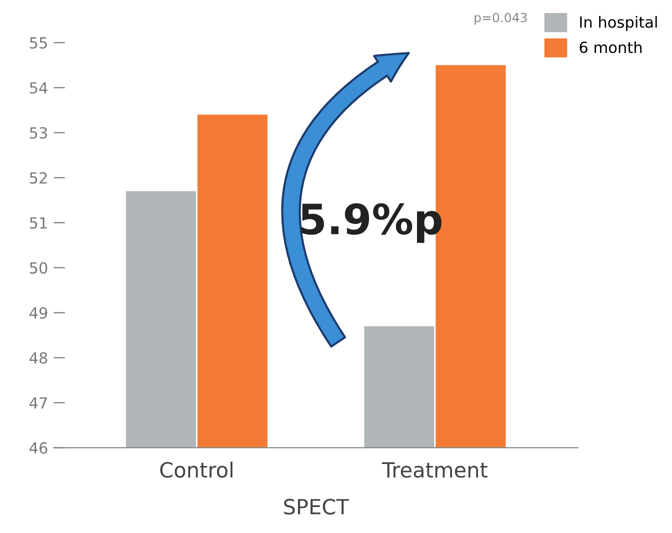  Describe the element at coordinates (317, 506) in the screenshot. I see `x-axis-title: SPECT` at that location.